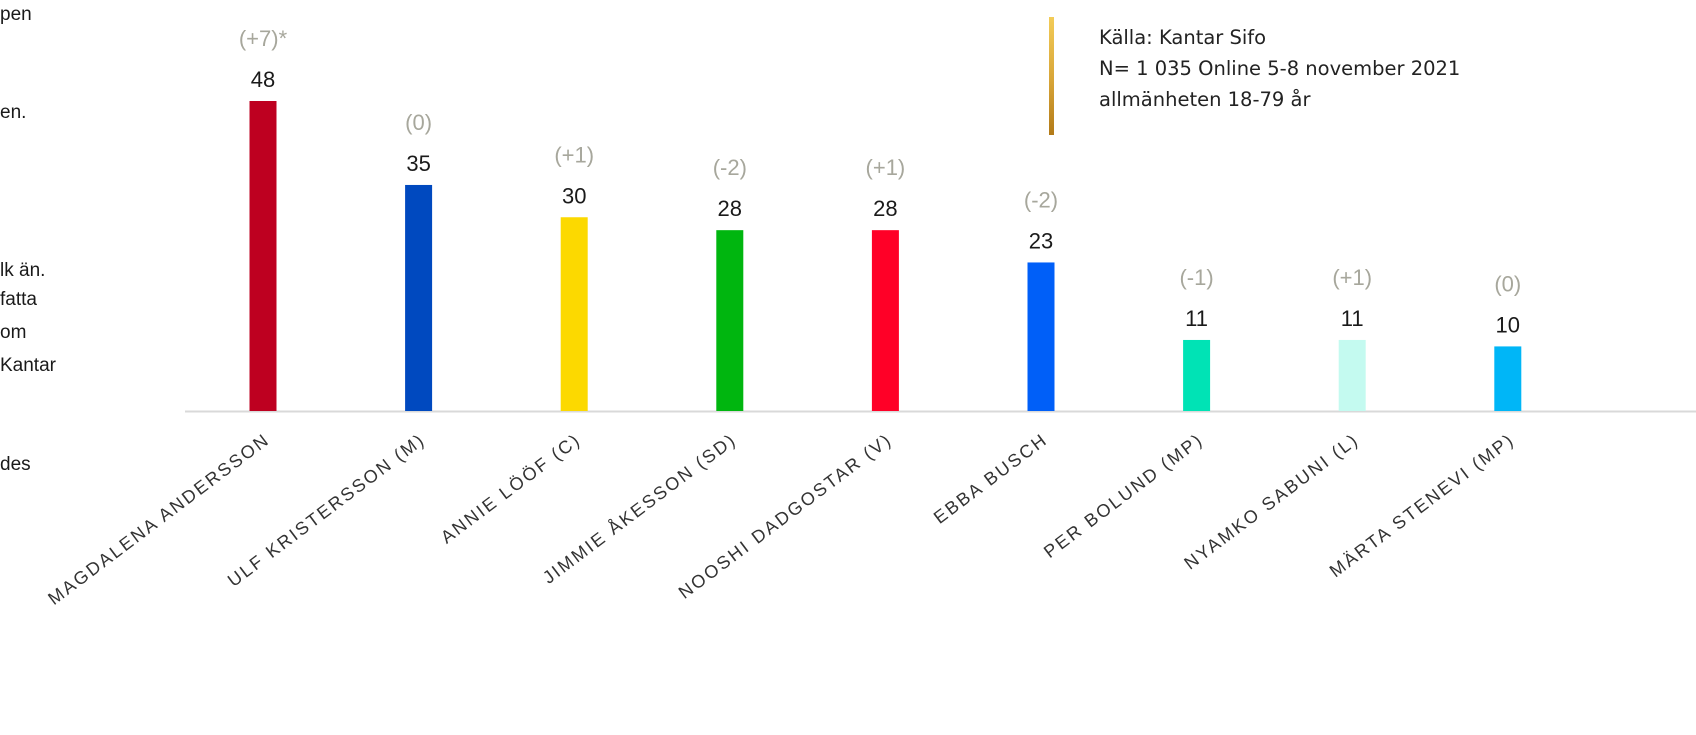  Describe the element at coordinates (1123, 495) in the screenshot. I see `category-label: PER BOLUND (MP)` at that location.